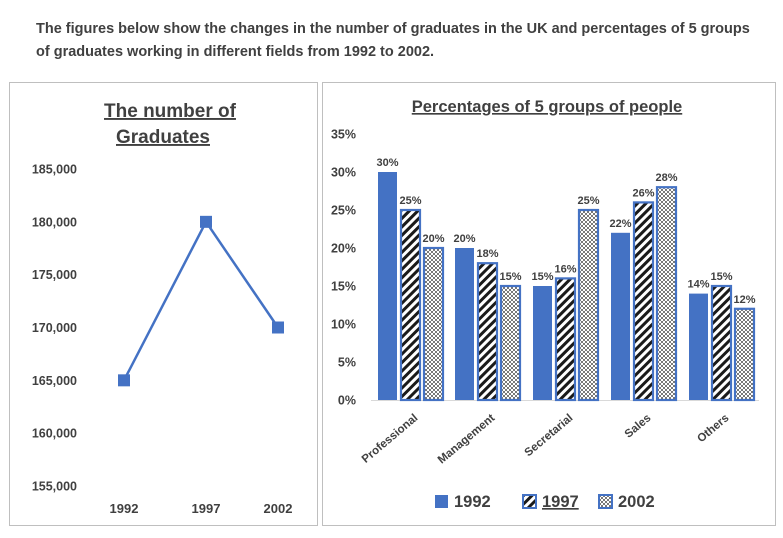 The height and width of the screenshot is (538, 783). I want to click on bar-1992-sales, so click(620, 316).